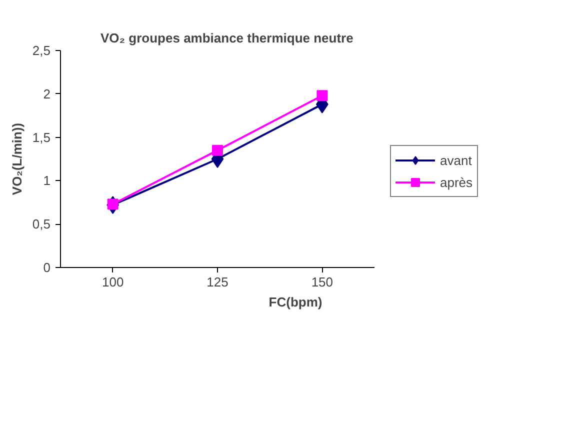  What do you see at coordinates (295, 302) in the screenshot?
I see `x-axis-title: FC(bpm)` at bounding box center [295, 302].